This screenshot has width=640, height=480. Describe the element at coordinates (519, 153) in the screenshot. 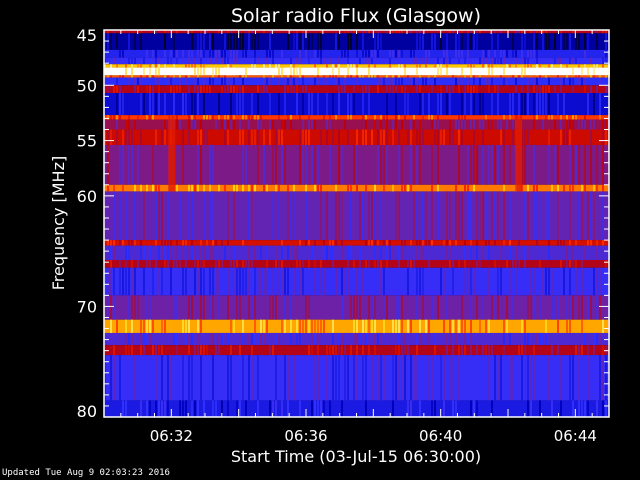

I see `burst-column` at that location.